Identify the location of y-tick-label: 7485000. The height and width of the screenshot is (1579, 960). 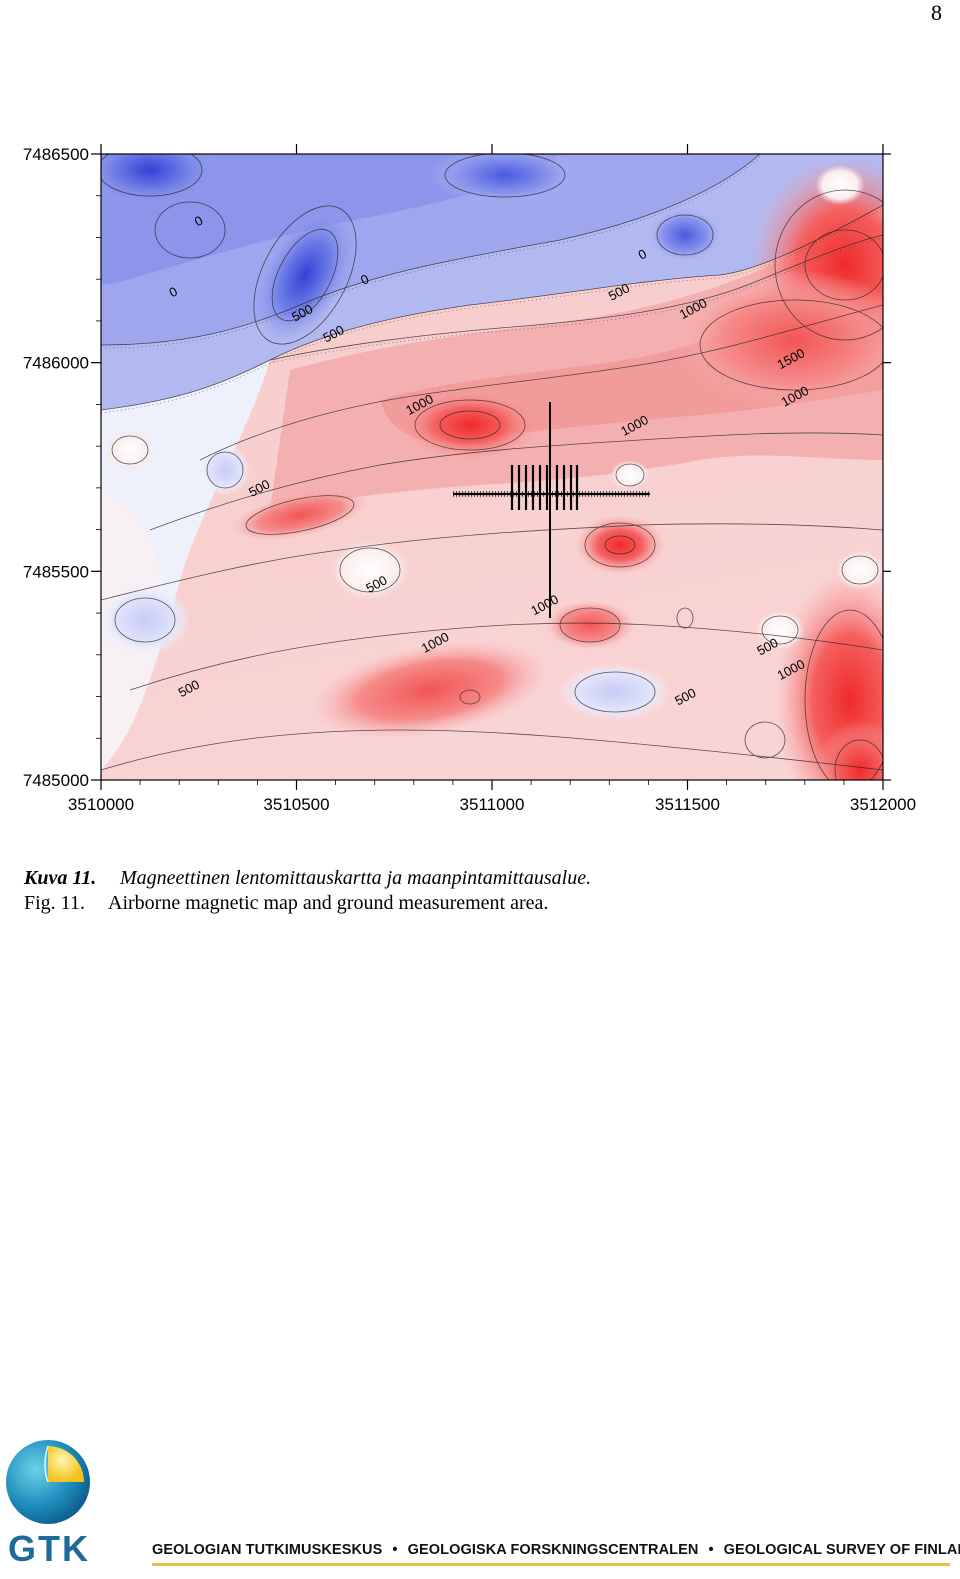
(56, 780).